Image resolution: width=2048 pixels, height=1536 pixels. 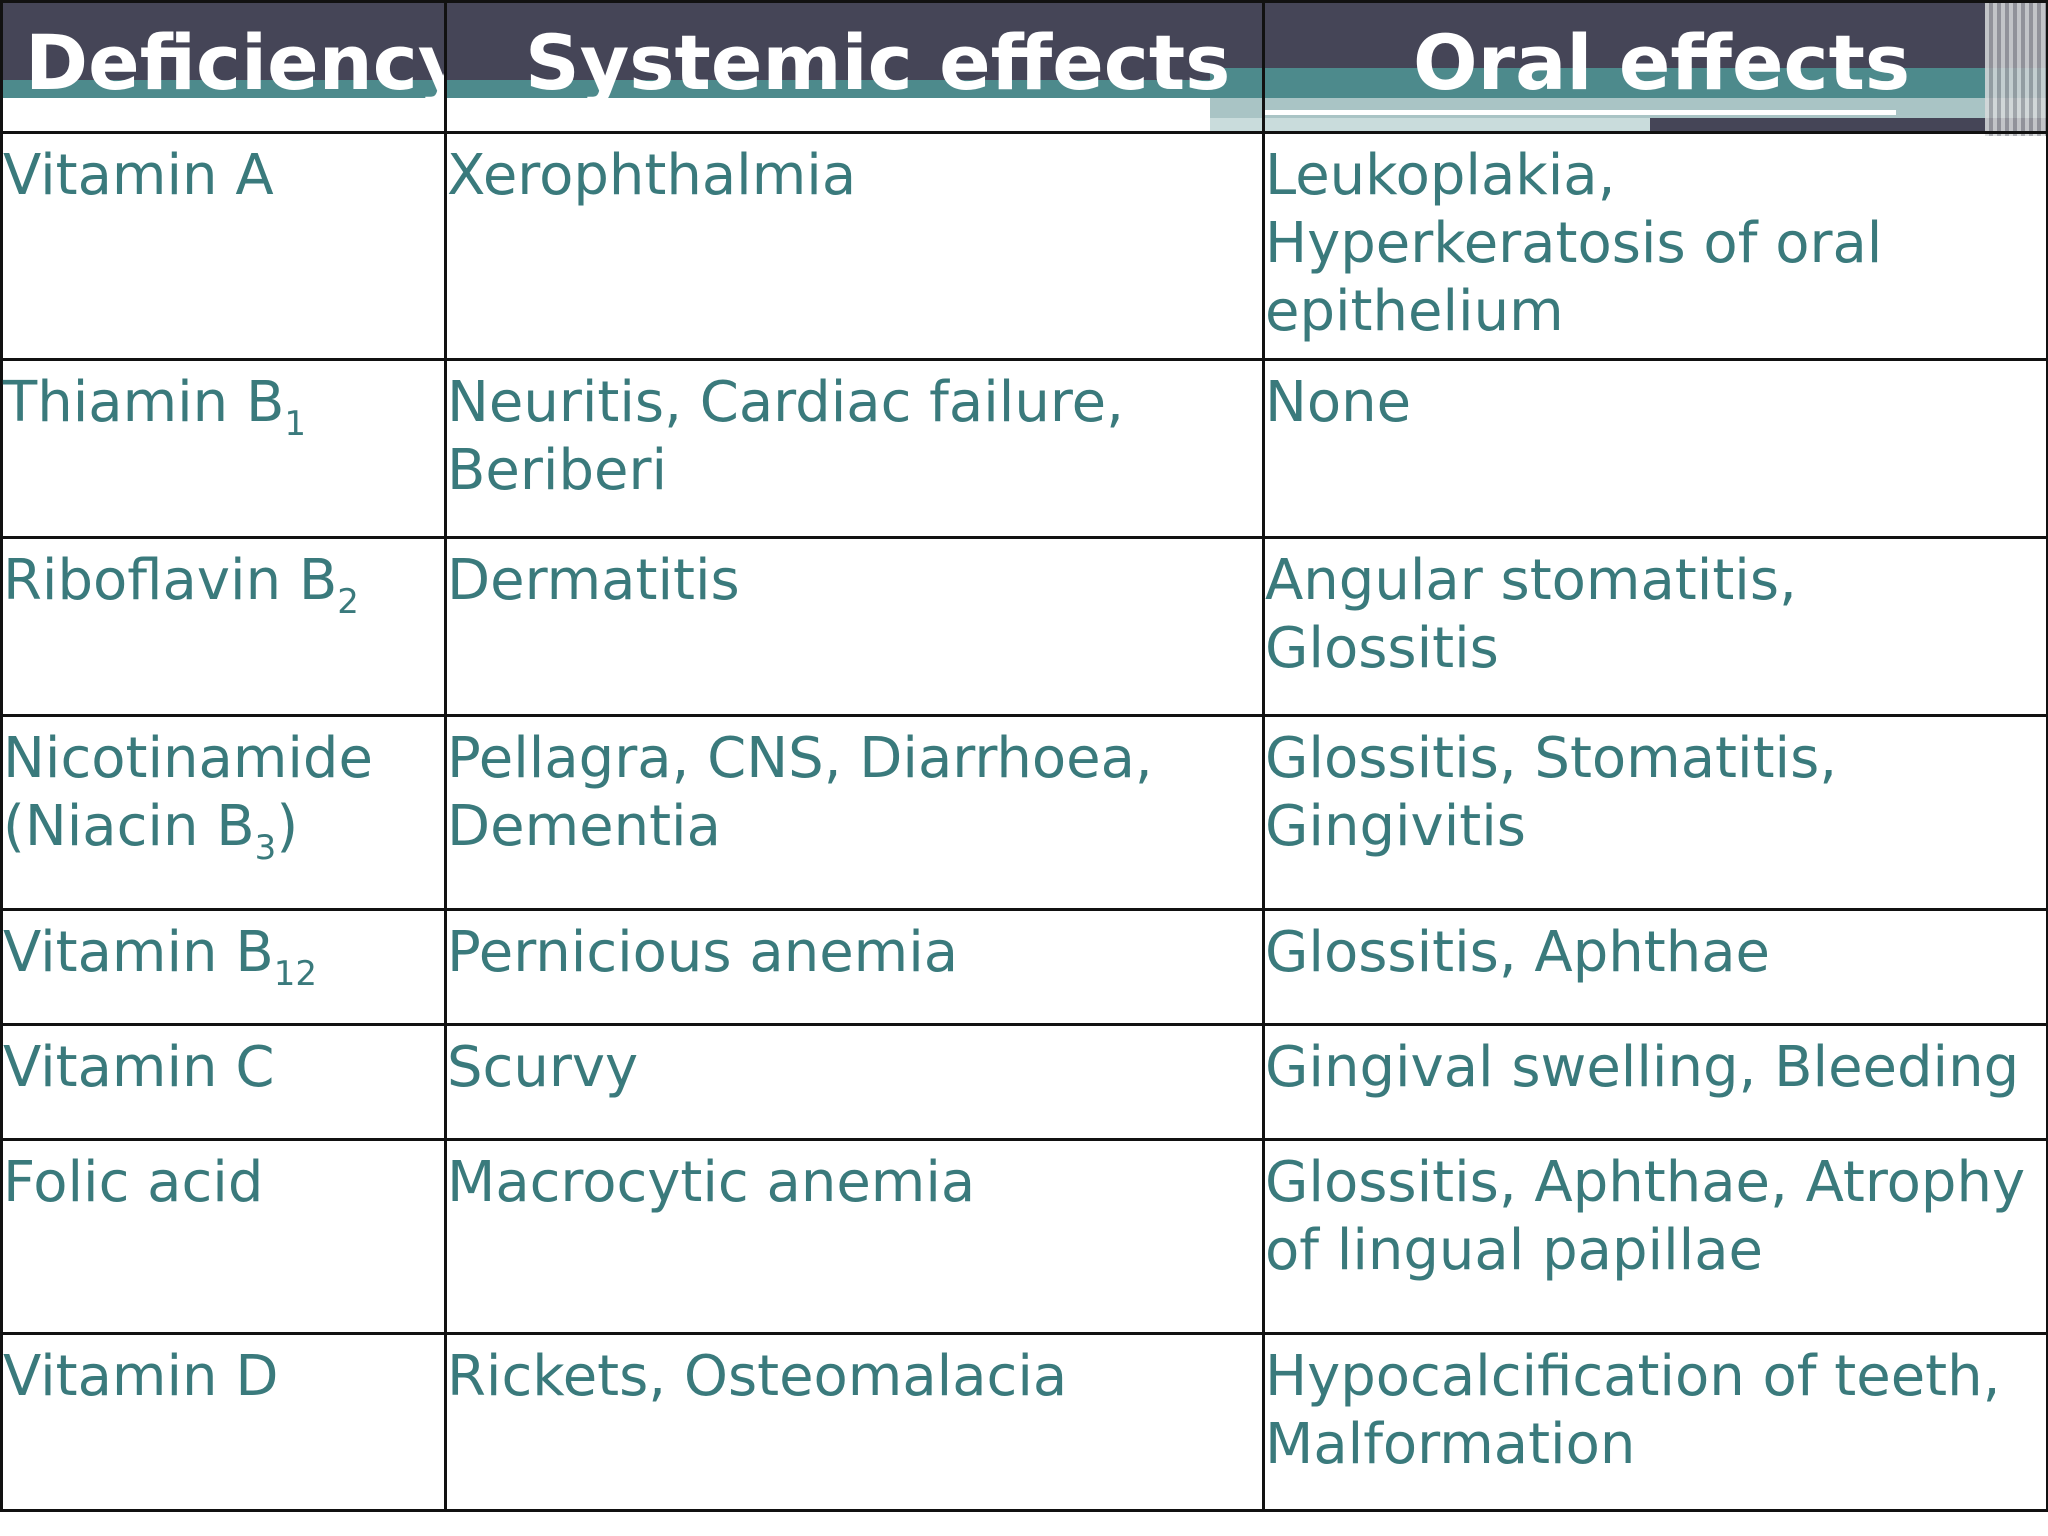 I want to click on systemic-effect-line: Scurvy, so click(x=543, y=1067).